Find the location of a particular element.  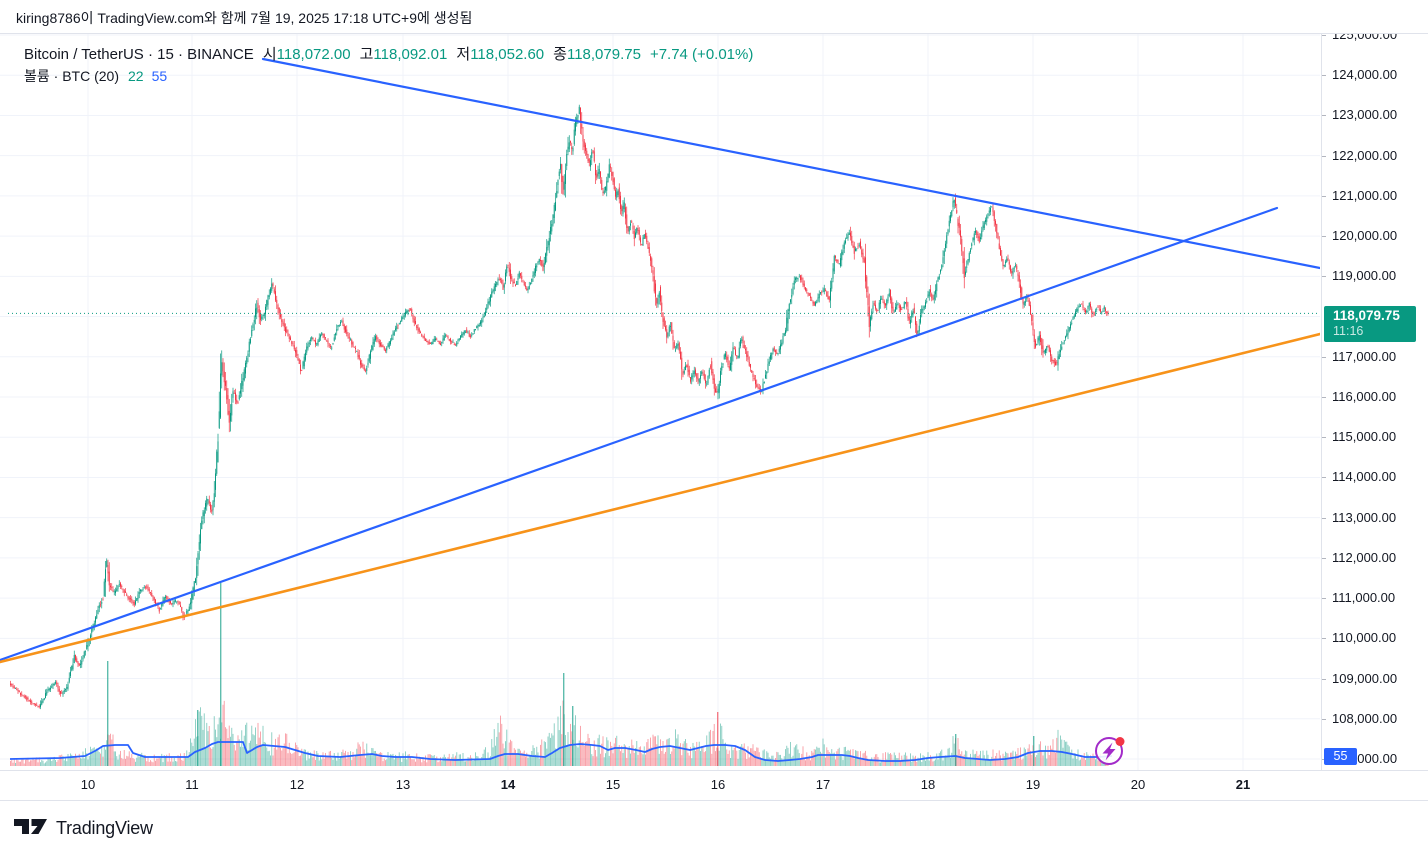

price-axis-label: 117,000.00 is located at coordinates (1364, 356).